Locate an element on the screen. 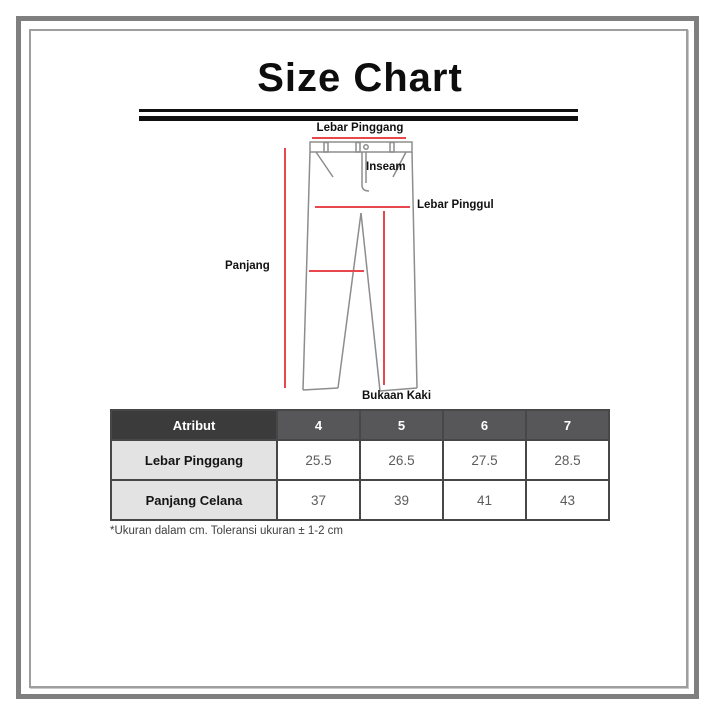  table-cell: 28.5 is located at coordinates (567, 460).